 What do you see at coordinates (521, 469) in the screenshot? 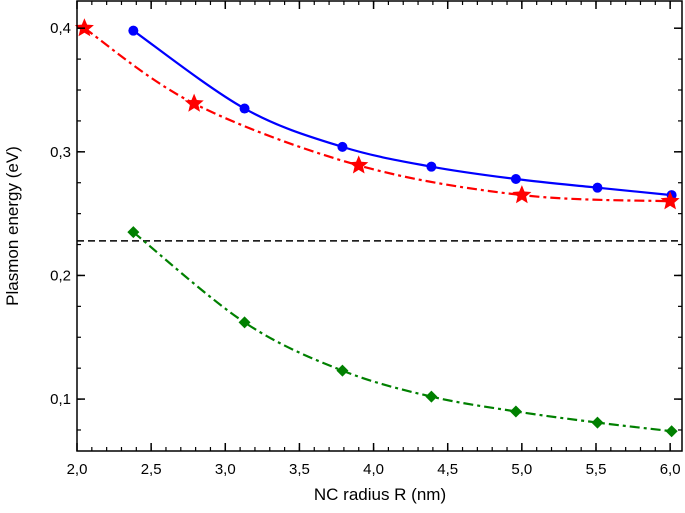
I see `x-tick-label: 5,0` at bounding box center [521, 469].